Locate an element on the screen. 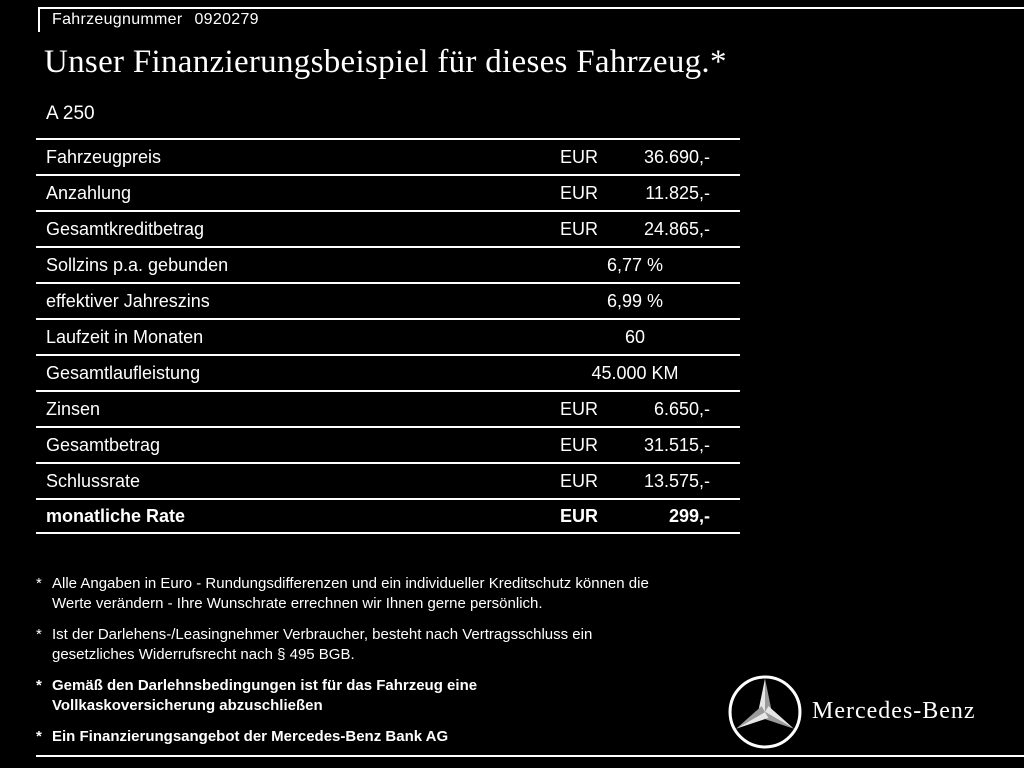 This screenshot has height=768, width=1024. table-row: Gesamtbetrag EUR 31.515,- is located at coordinates (388, 444).